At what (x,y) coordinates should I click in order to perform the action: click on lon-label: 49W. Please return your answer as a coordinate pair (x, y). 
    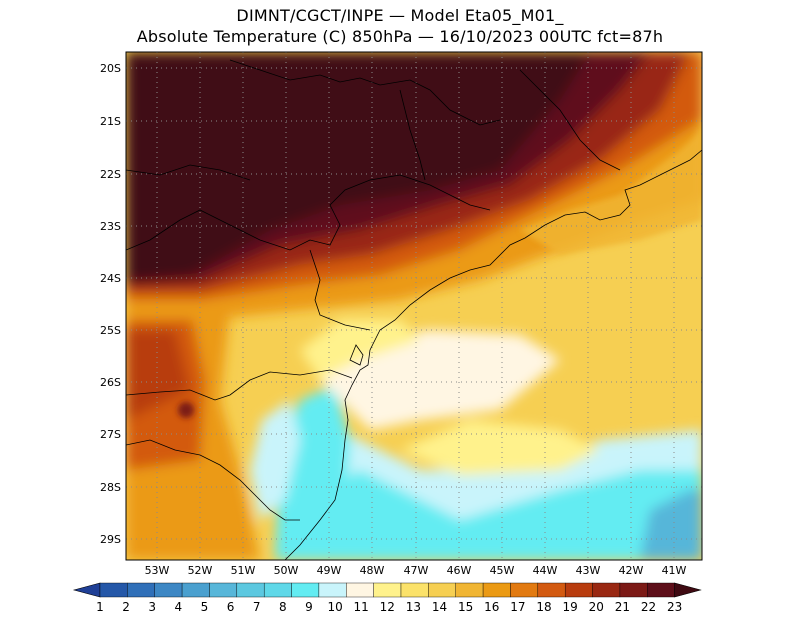
    Looking at the image, I should click on (329, 570).